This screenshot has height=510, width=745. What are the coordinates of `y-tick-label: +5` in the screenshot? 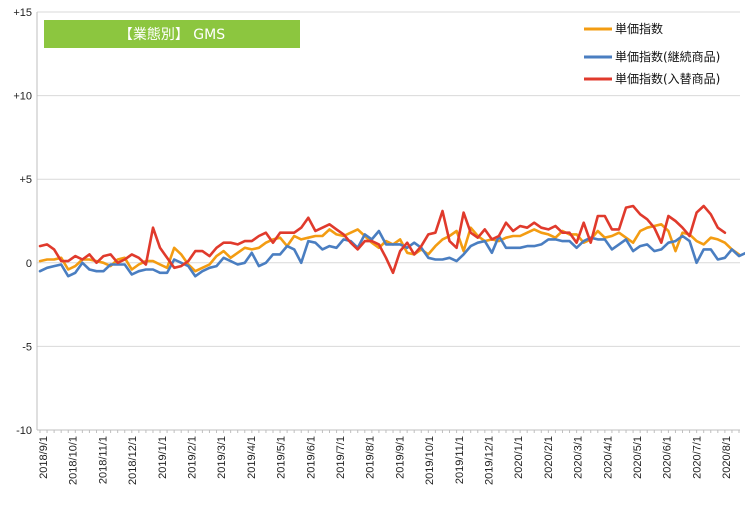 It's located at (25, 180).